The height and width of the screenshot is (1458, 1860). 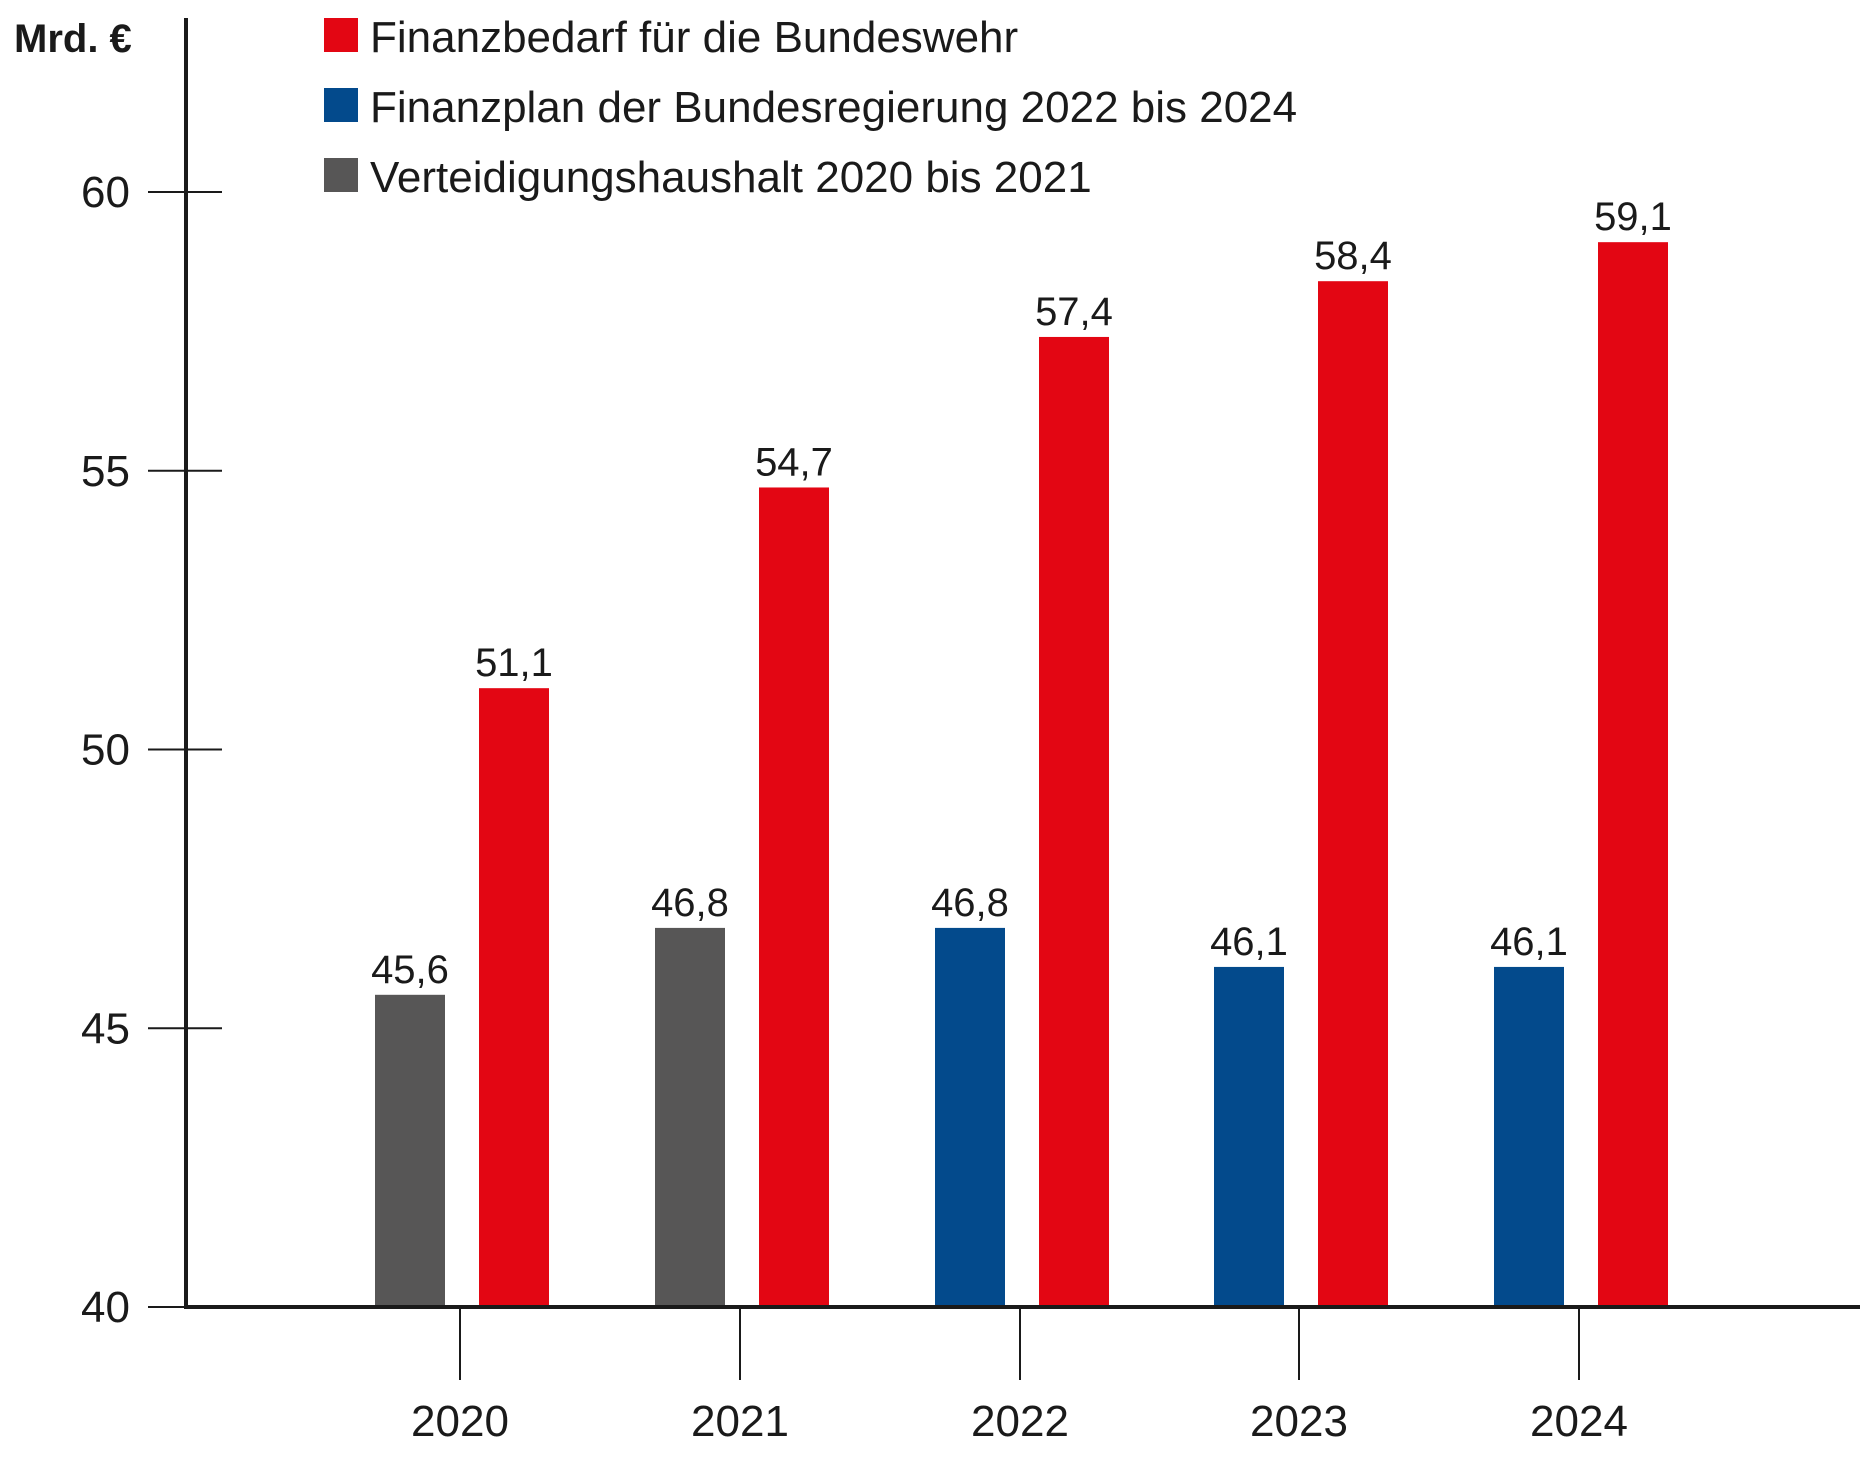 What do you see at coordinates (690, 1117) in the screenshot?
I see `bar-haushalt-2021` at bounding box center [690, 1117].